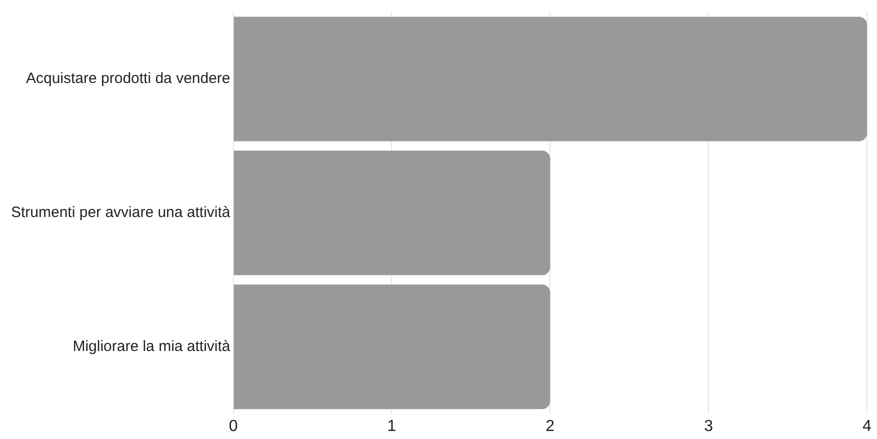 The width and height of the screenshot is (877, 439). What do you see at coordinates (391, 426) in the screenshot?
I see `x-tick-label: 1` at bounding box center [391, 426].